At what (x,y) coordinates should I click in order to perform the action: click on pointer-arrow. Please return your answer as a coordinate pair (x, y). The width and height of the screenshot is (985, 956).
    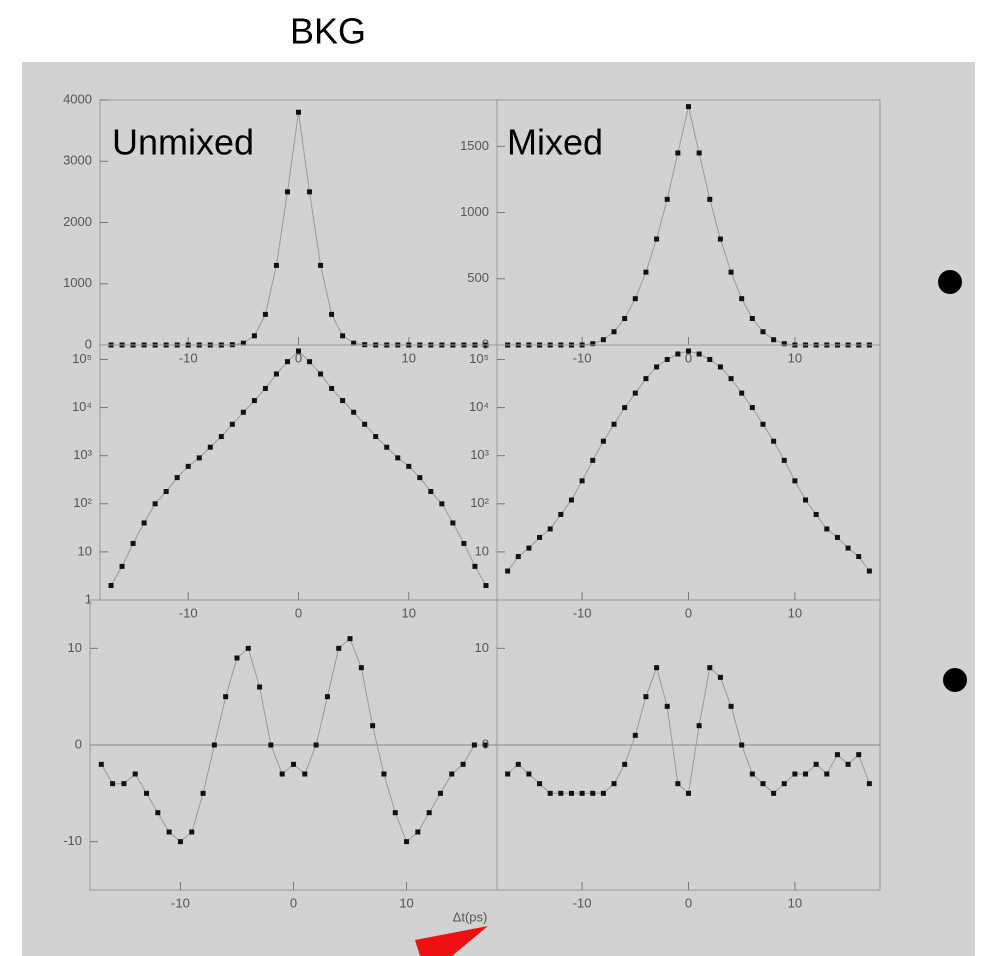
    Looking at the image, I should click on (451, 941).